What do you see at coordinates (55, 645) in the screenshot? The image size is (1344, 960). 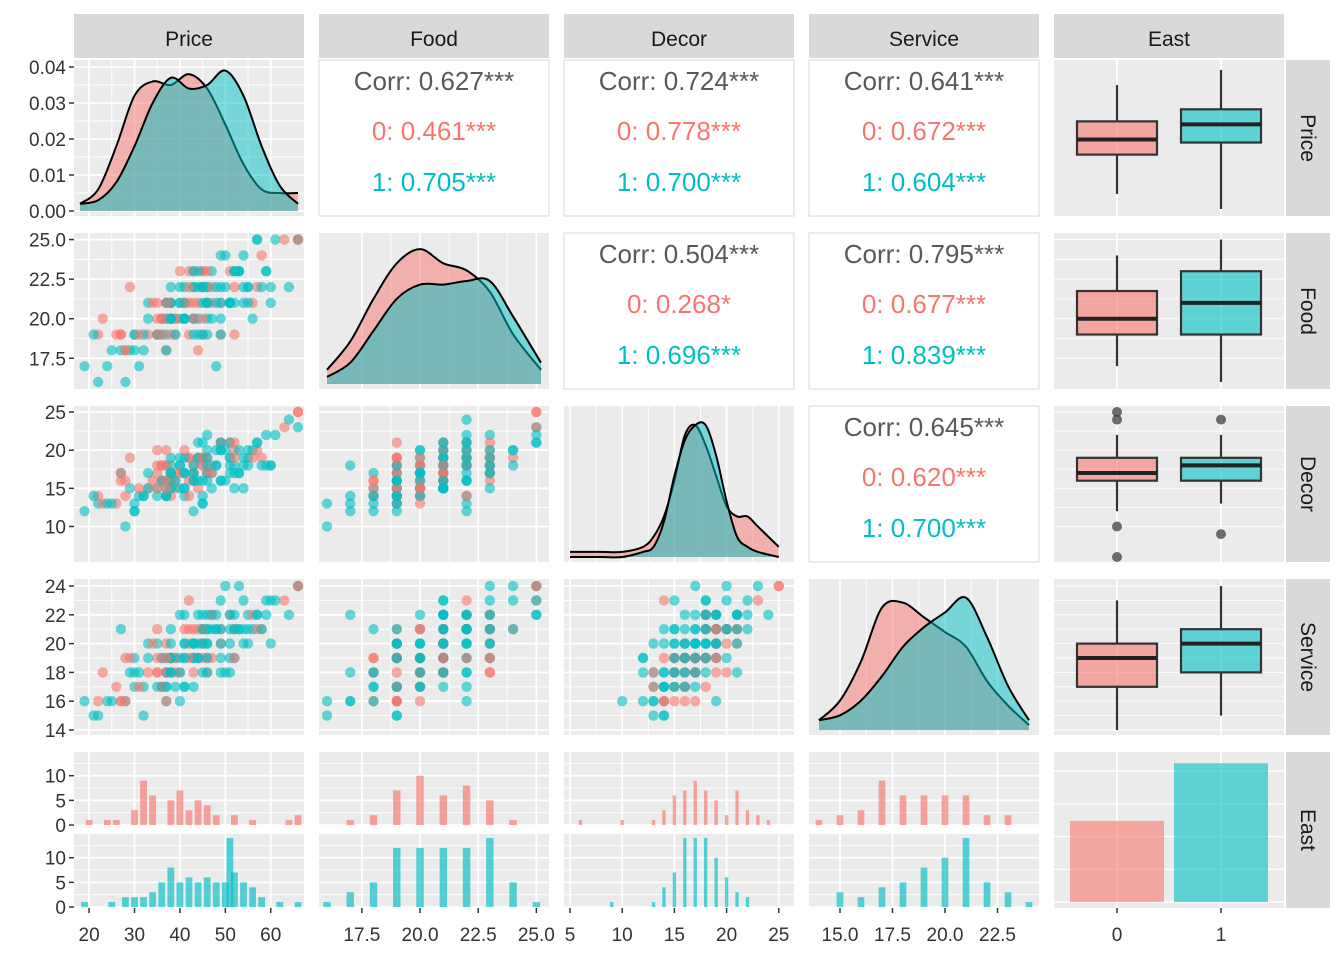 I see `y-tick-label: 20` at bounding box center [55, 645].